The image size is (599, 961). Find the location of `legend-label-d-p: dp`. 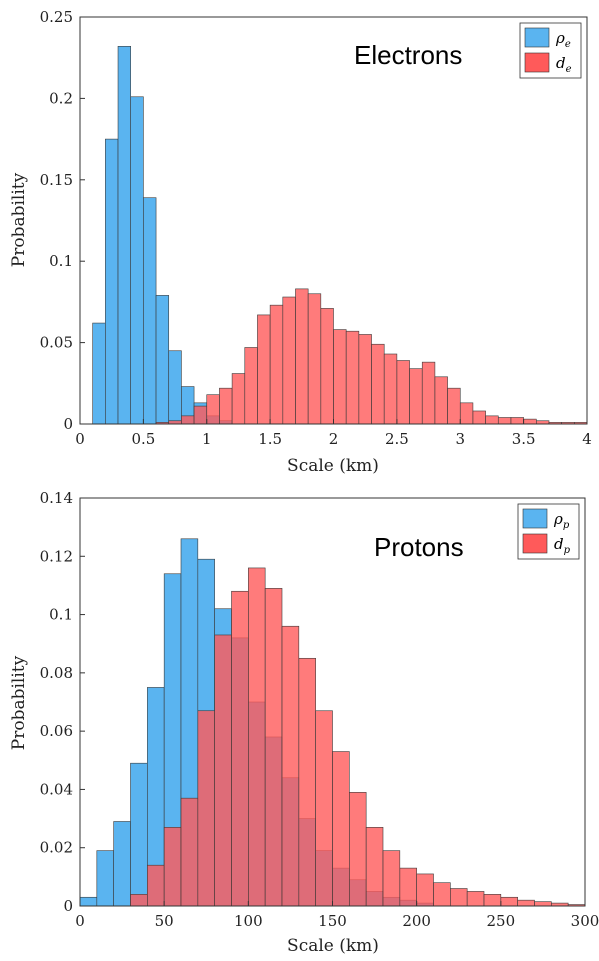

legend-label-d-p: dp is located at coordinates (562, 545).